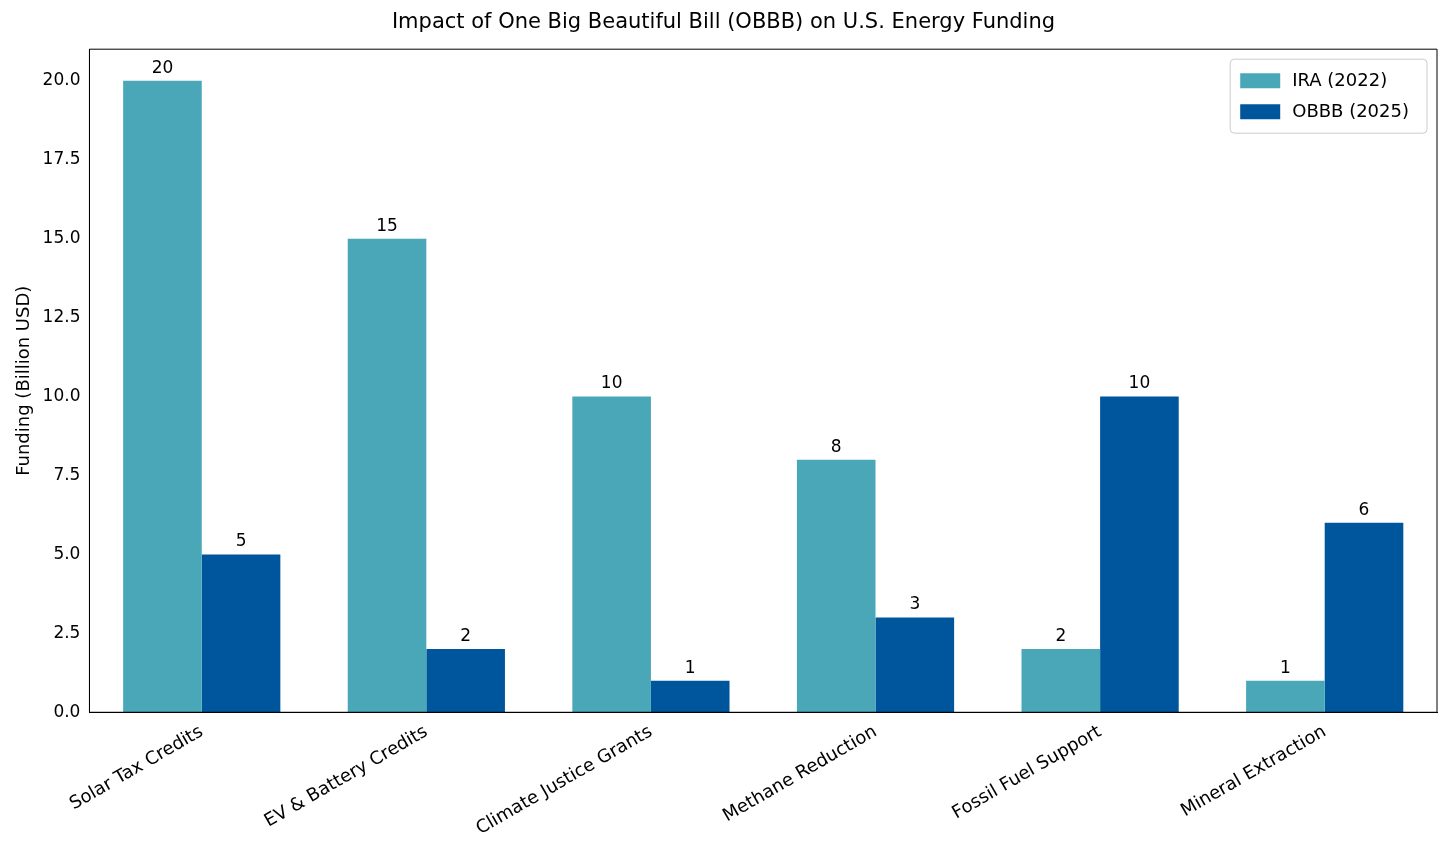 This screenshot has width=1443, height=843. Describe the element at coordinates (1340, 79) in the screenshot. I see `legend-label: IRA (2022)` at that location.